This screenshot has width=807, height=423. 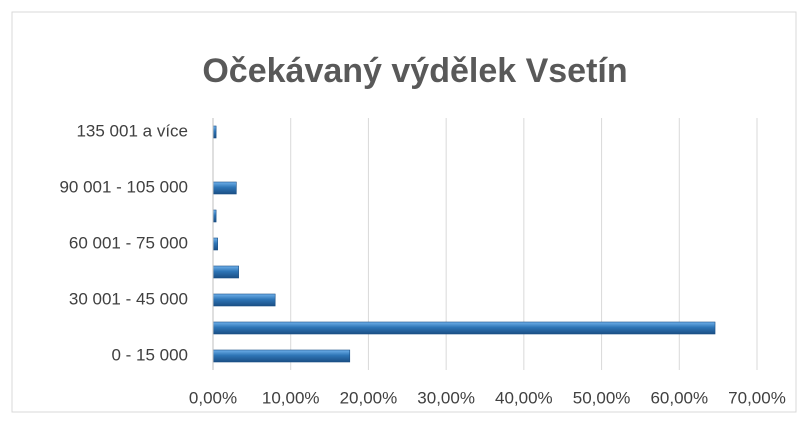 What do you see at coordinates (128, 242) in the screenshot?
I see `y-tick-label: 60 001 - 75 000` at bounding box center [128, 242].